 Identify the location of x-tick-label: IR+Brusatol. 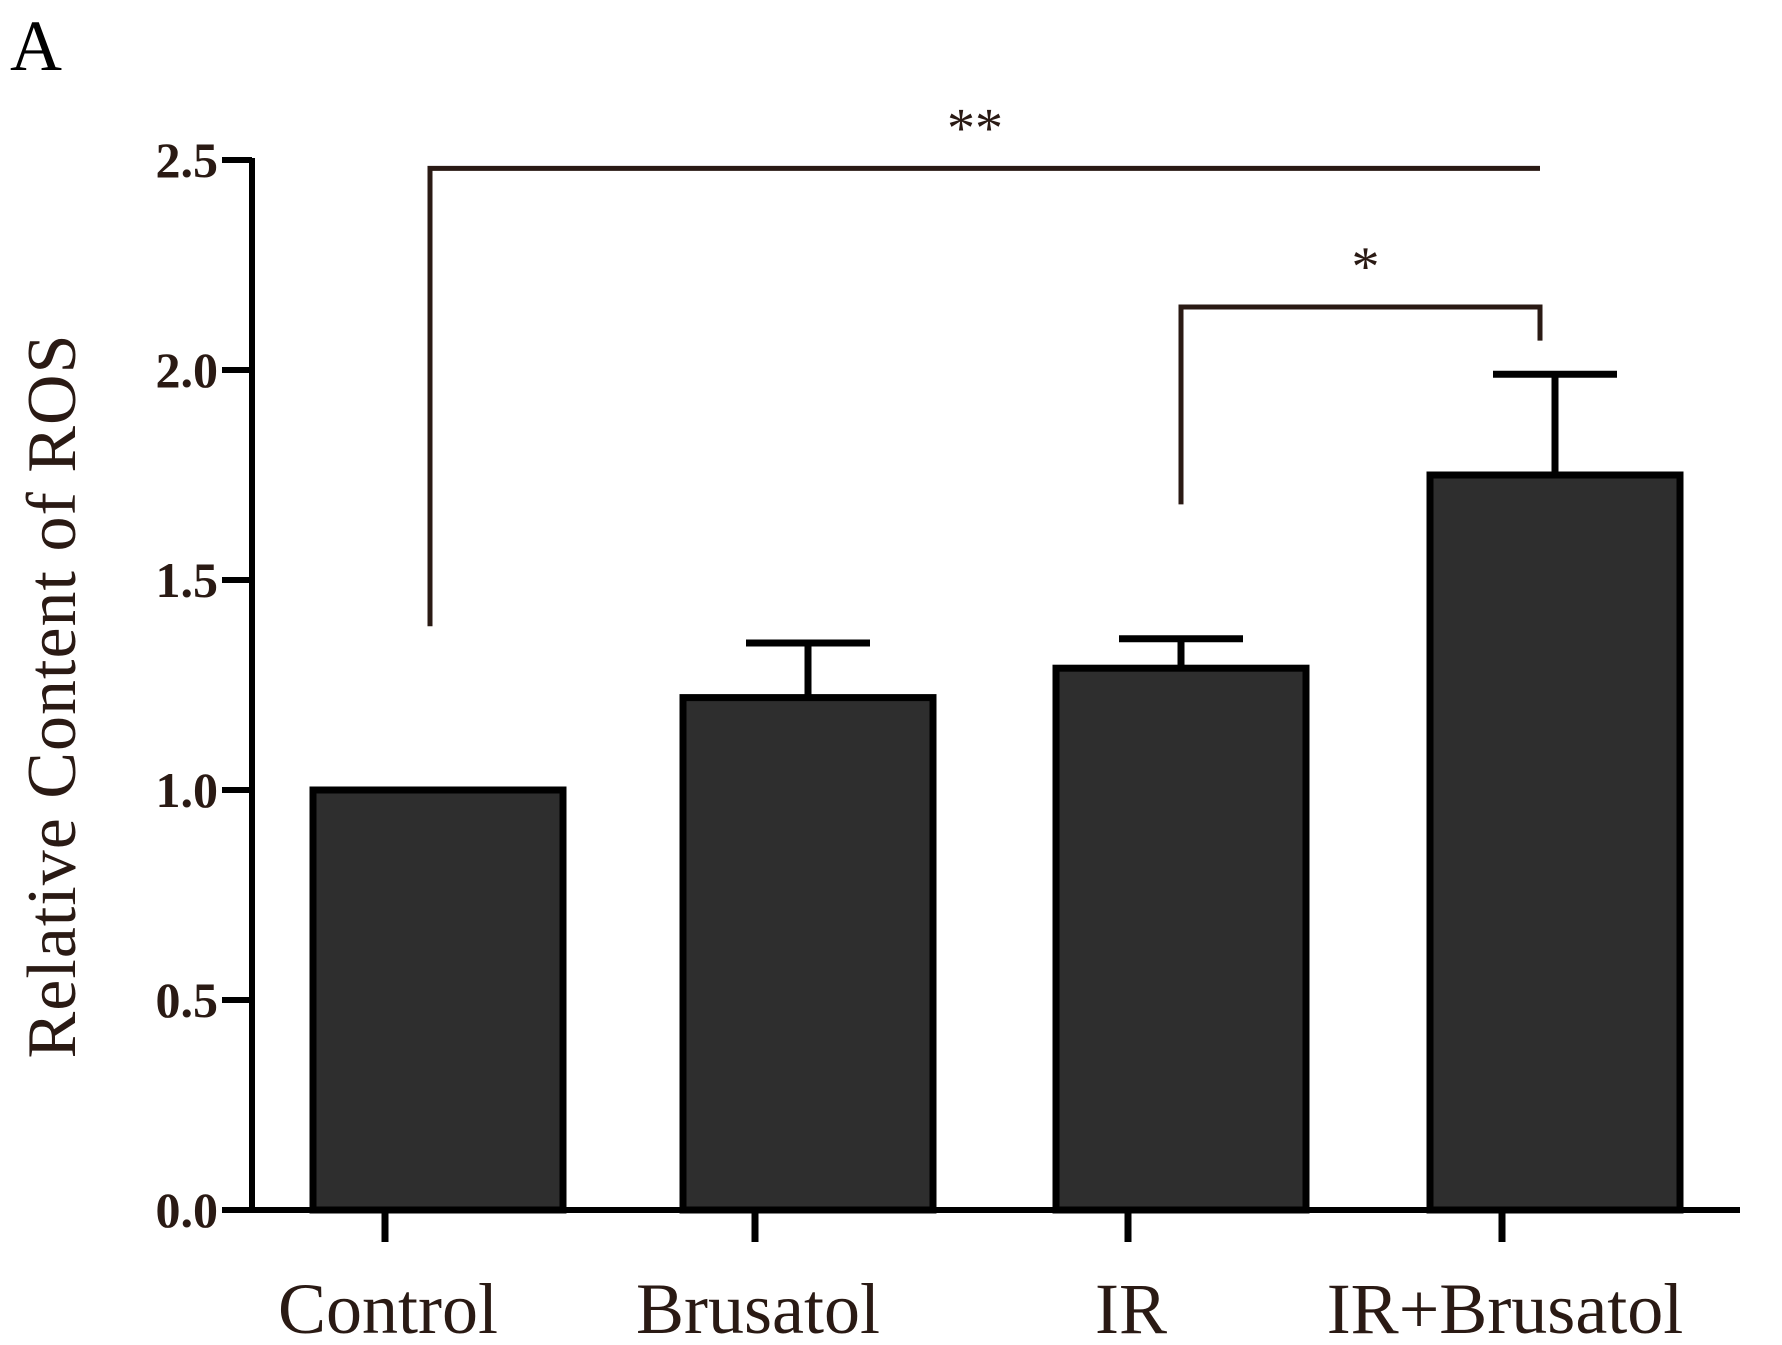
(1505, 1307).